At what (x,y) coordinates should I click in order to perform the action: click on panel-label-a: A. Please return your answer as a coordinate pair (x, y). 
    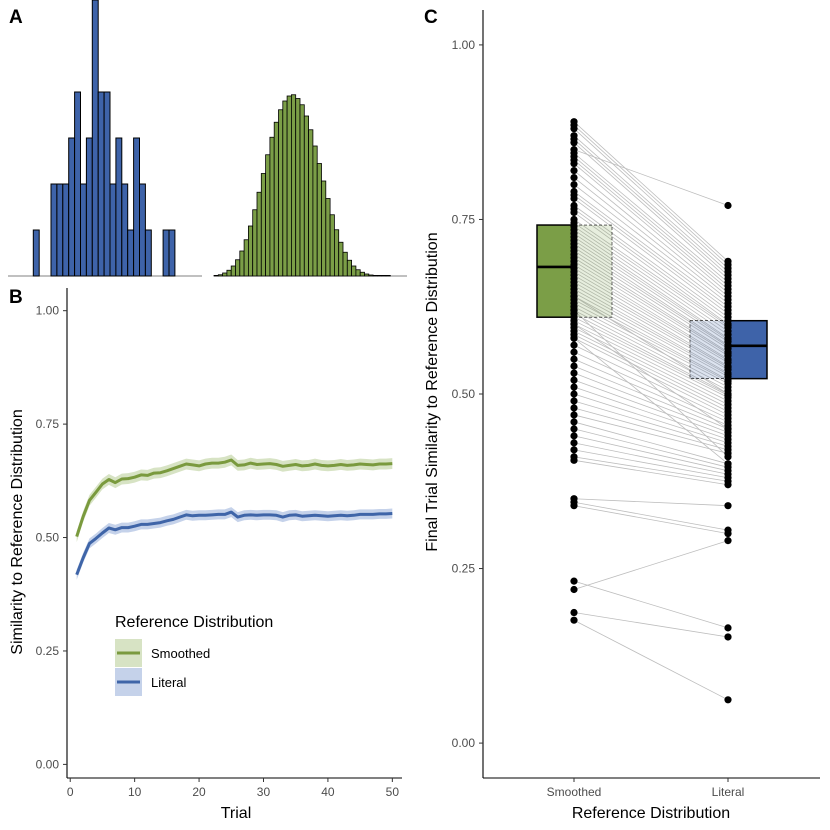
    Looking at the image, I should click on (16, 17).